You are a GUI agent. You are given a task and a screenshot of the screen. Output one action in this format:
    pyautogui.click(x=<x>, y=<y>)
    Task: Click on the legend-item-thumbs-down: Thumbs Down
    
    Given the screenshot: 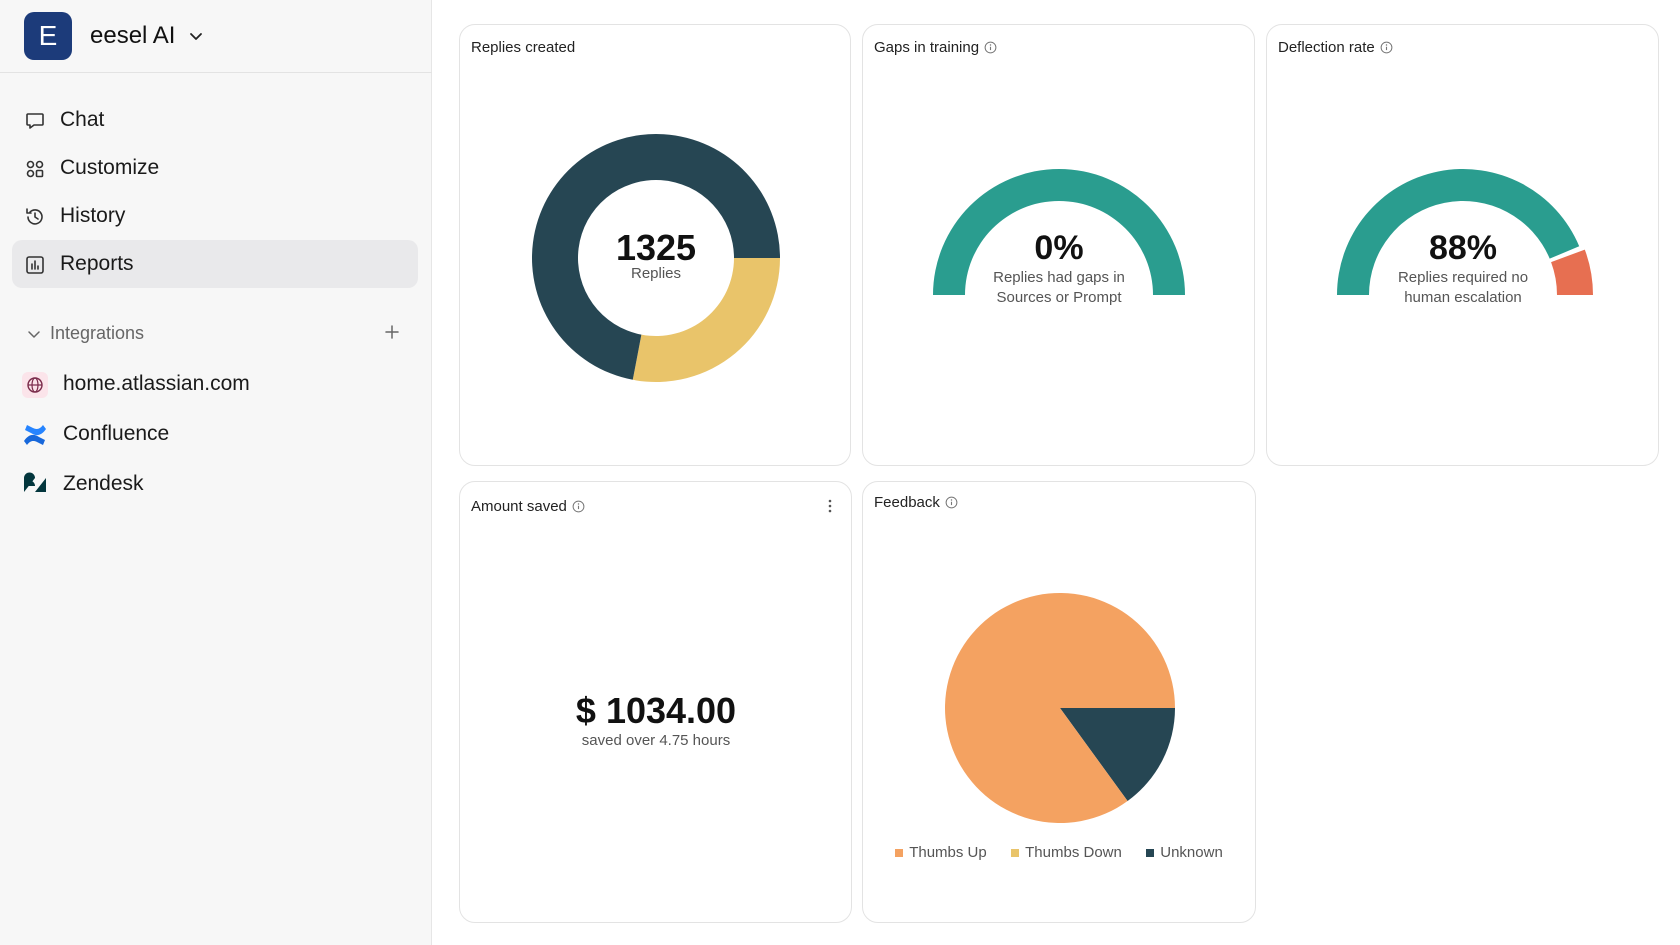 What is the action you would take?
    pyautogui.click(x=1066, y=852)
    